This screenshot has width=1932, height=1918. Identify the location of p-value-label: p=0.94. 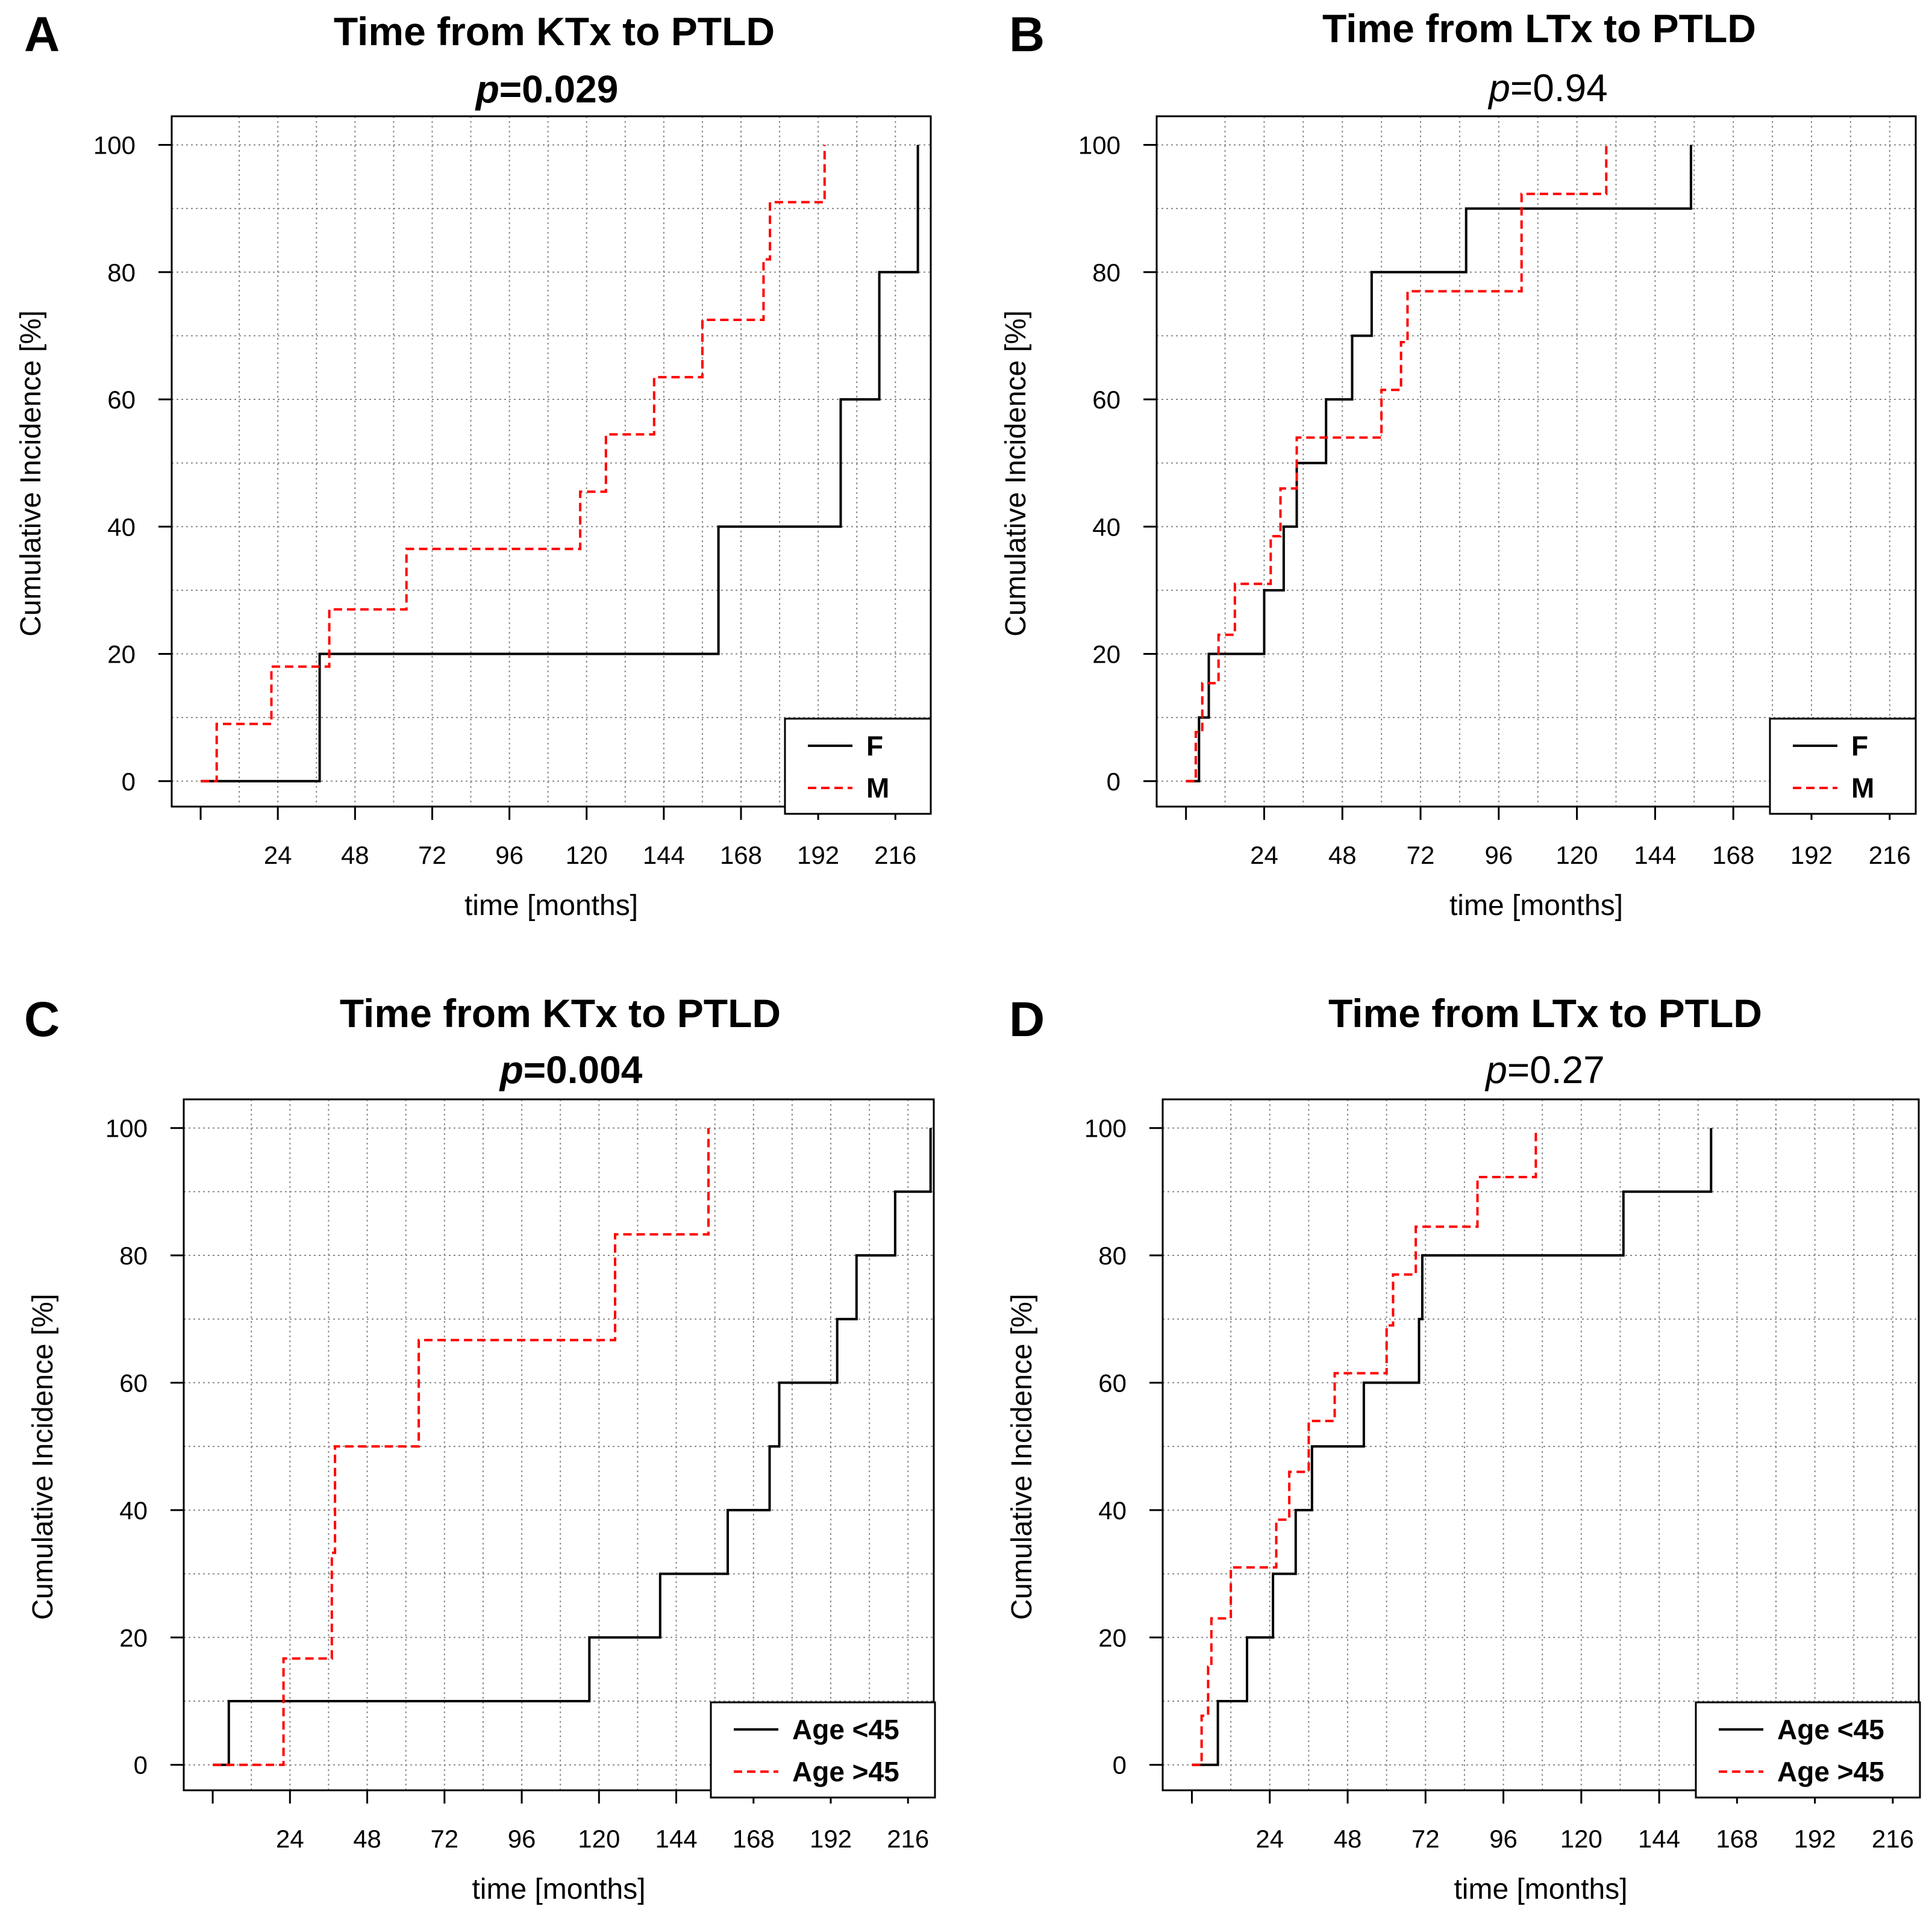
(1547, 88).